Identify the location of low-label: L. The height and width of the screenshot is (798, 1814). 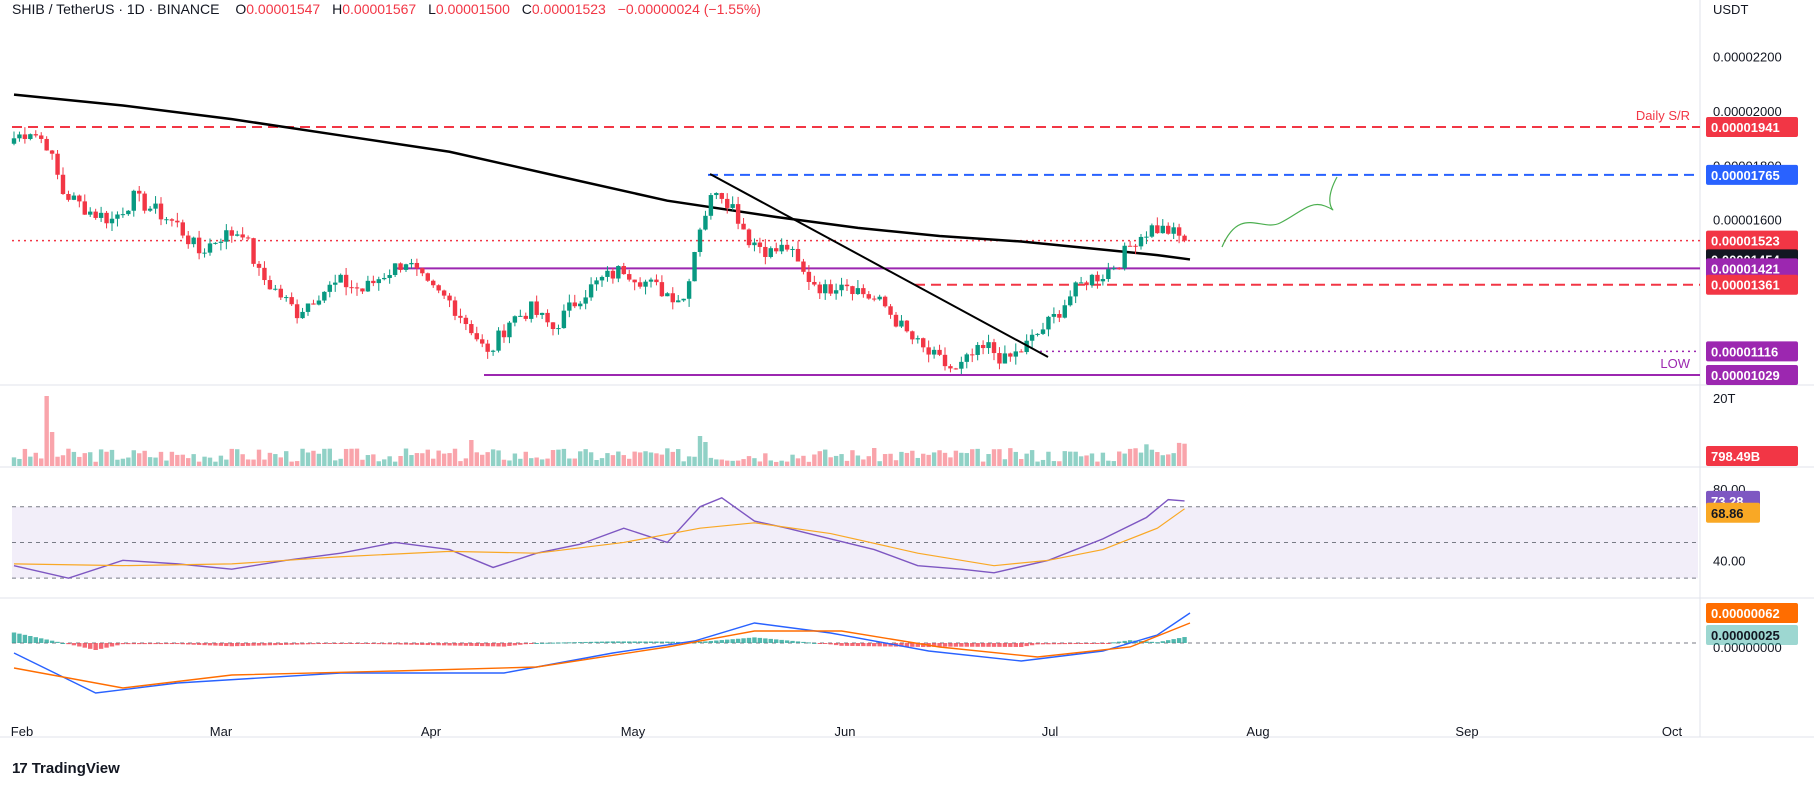
(432, 9).